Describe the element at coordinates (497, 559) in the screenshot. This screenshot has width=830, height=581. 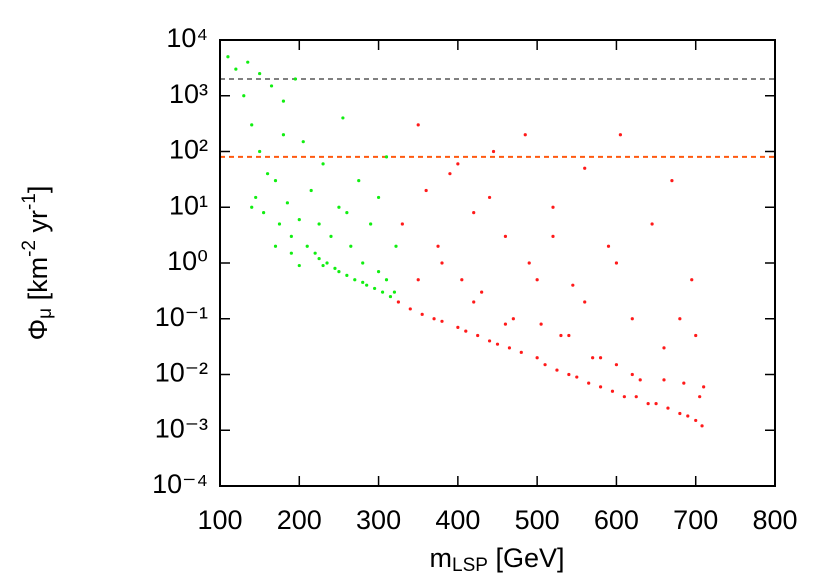
I see `x-axis-label: mLSP [GeV]` at that location.